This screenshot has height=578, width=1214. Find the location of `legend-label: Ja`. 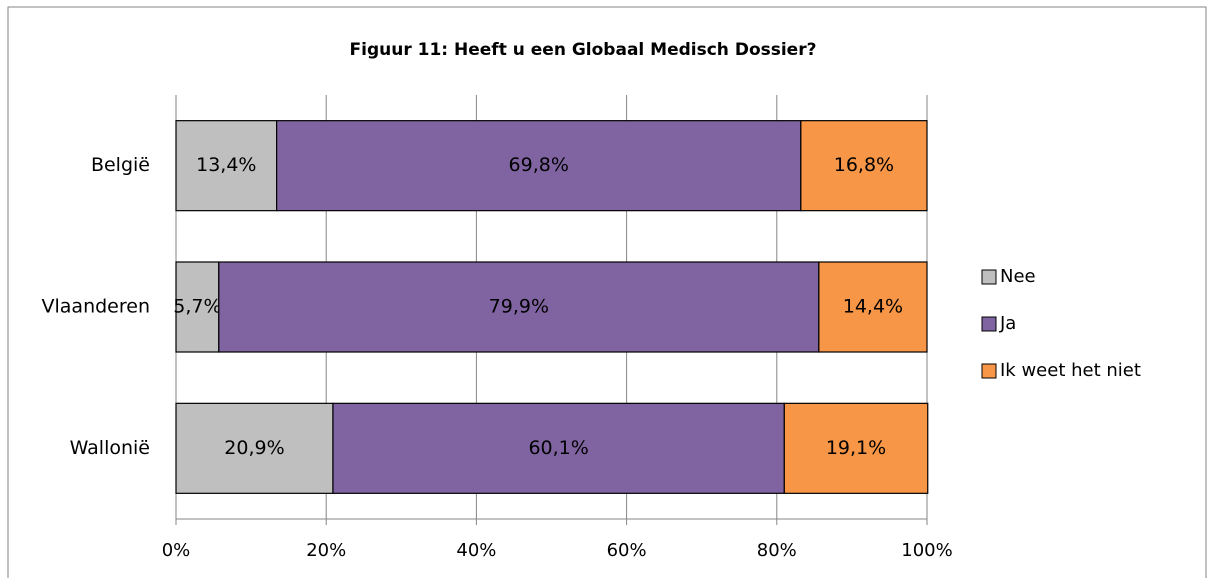

legend-label: Ja is located at coordinates (1007, 323).